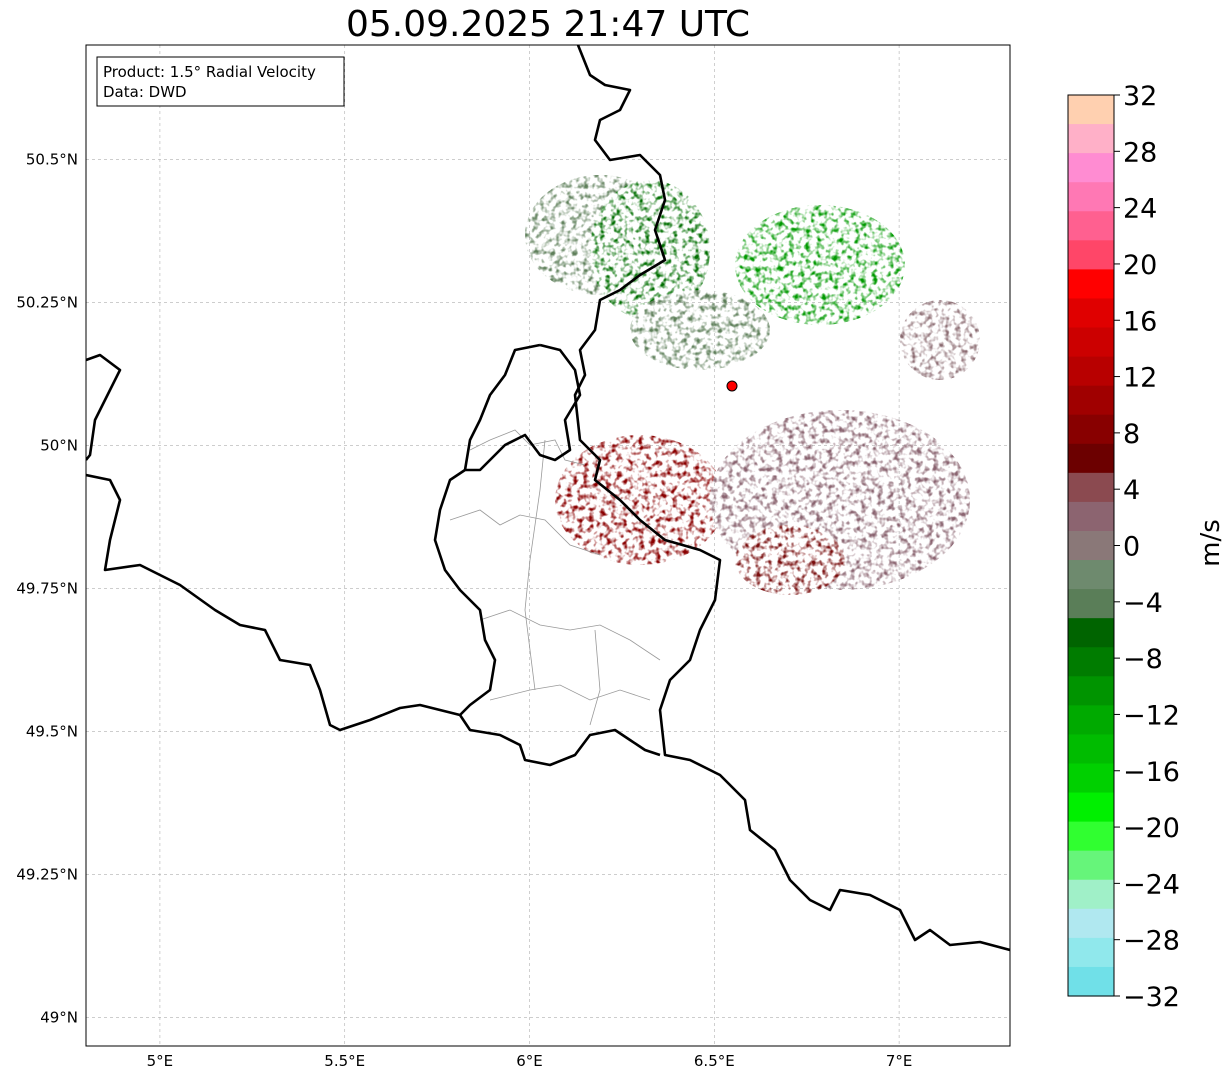 This screenshot has height=1081, width=1225. I want to click on colorbar-tick-label: 12, so click(1140, 378).